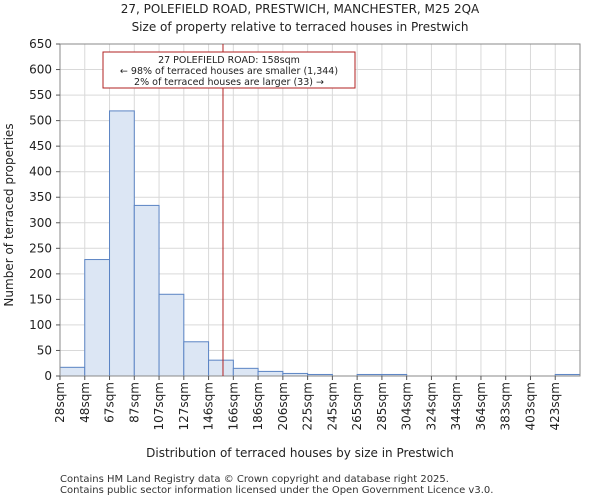 This screenshot has height=500, width=600. Describe the element at coordinates (229, 82) in the screenshot. I see `annotation-line: 2% of terraced houses are larger (33) →` at that location.